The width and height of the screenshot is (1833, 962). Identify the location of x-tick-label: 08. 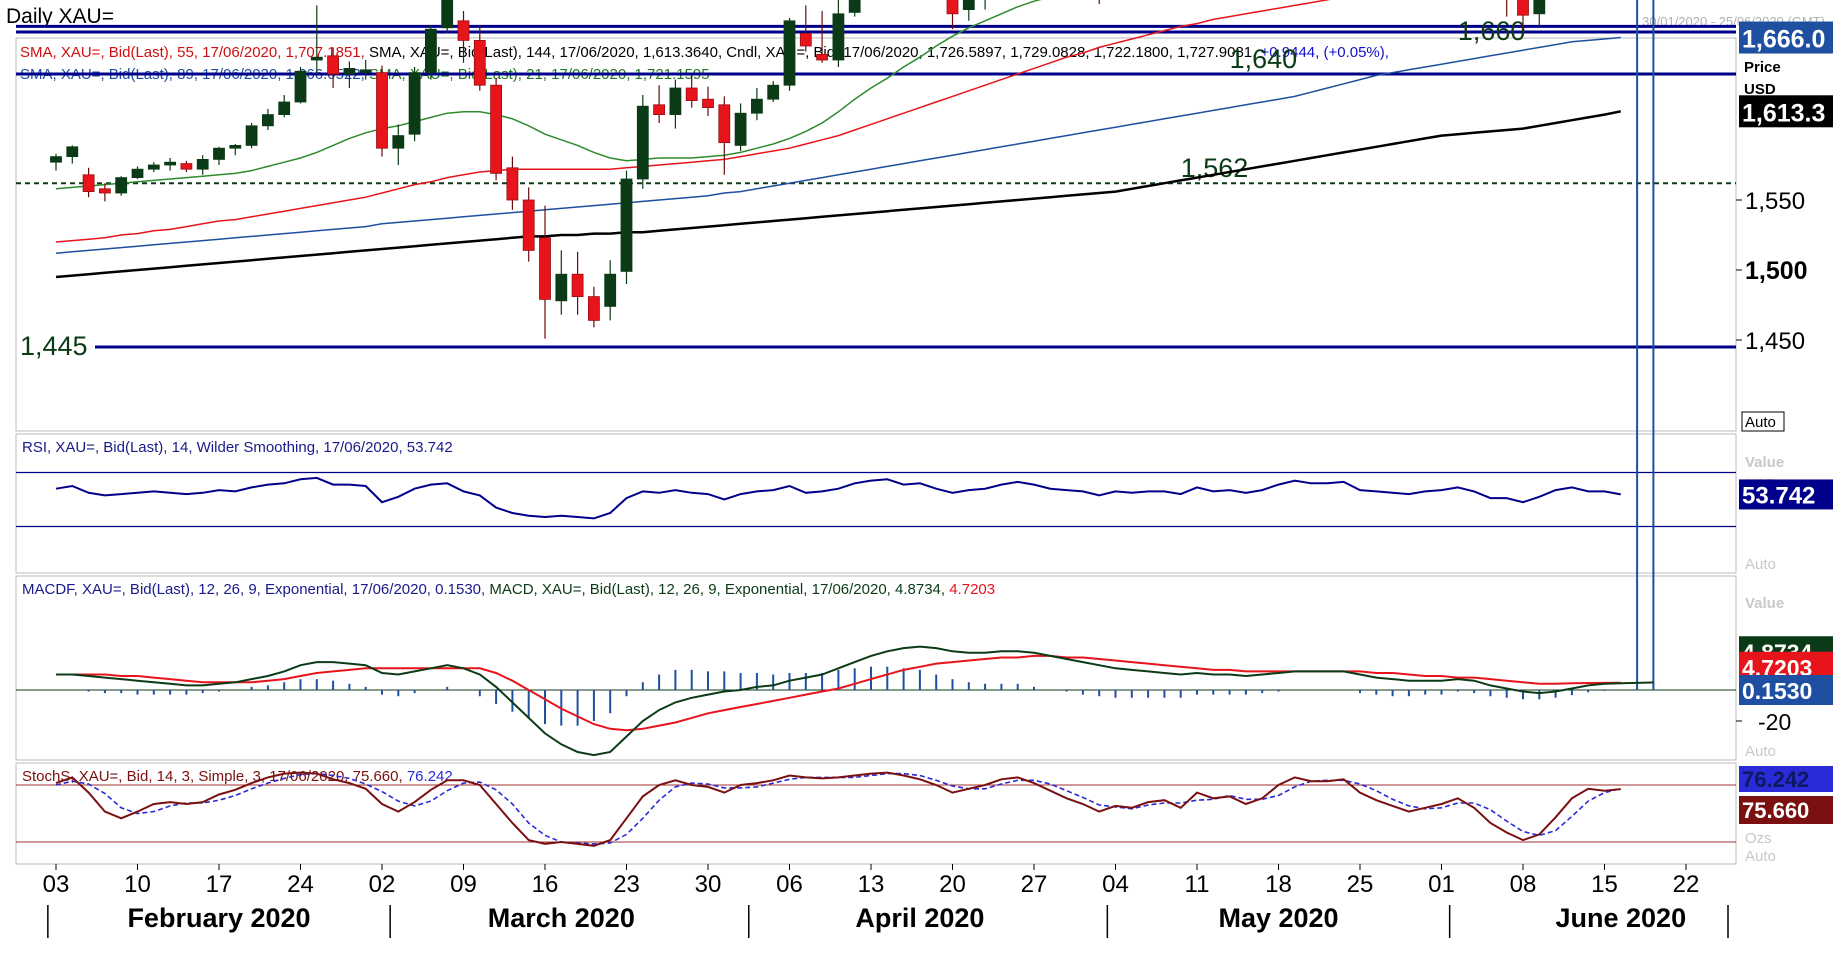
(1523, 884).